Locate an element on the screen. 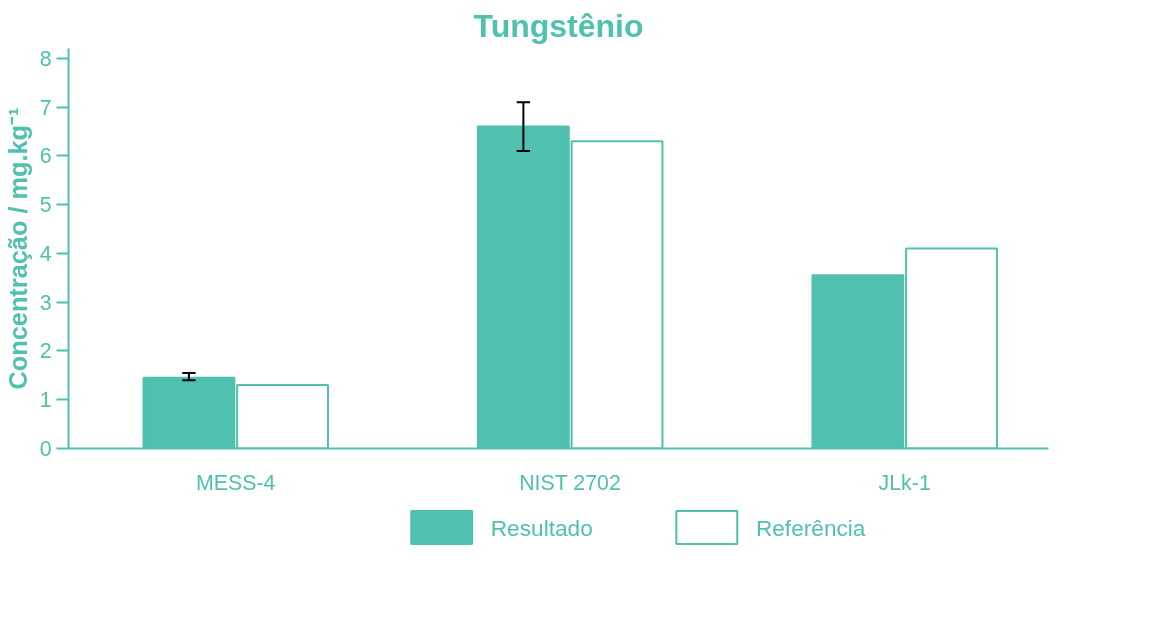  y-tick-label: 1 is located at coordinates (45, 400).